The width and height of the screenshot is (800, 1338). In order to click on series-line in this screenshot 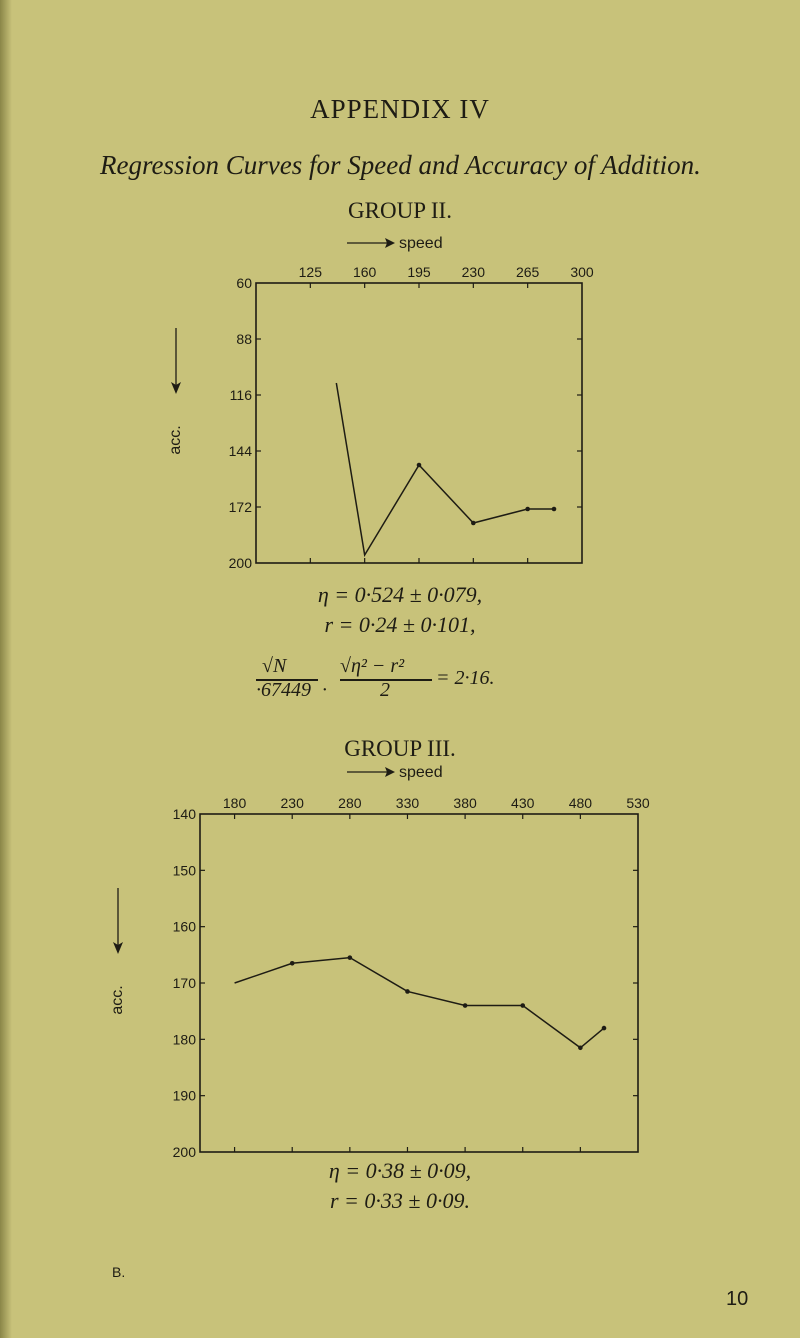, I will do `click(444, 470)`.